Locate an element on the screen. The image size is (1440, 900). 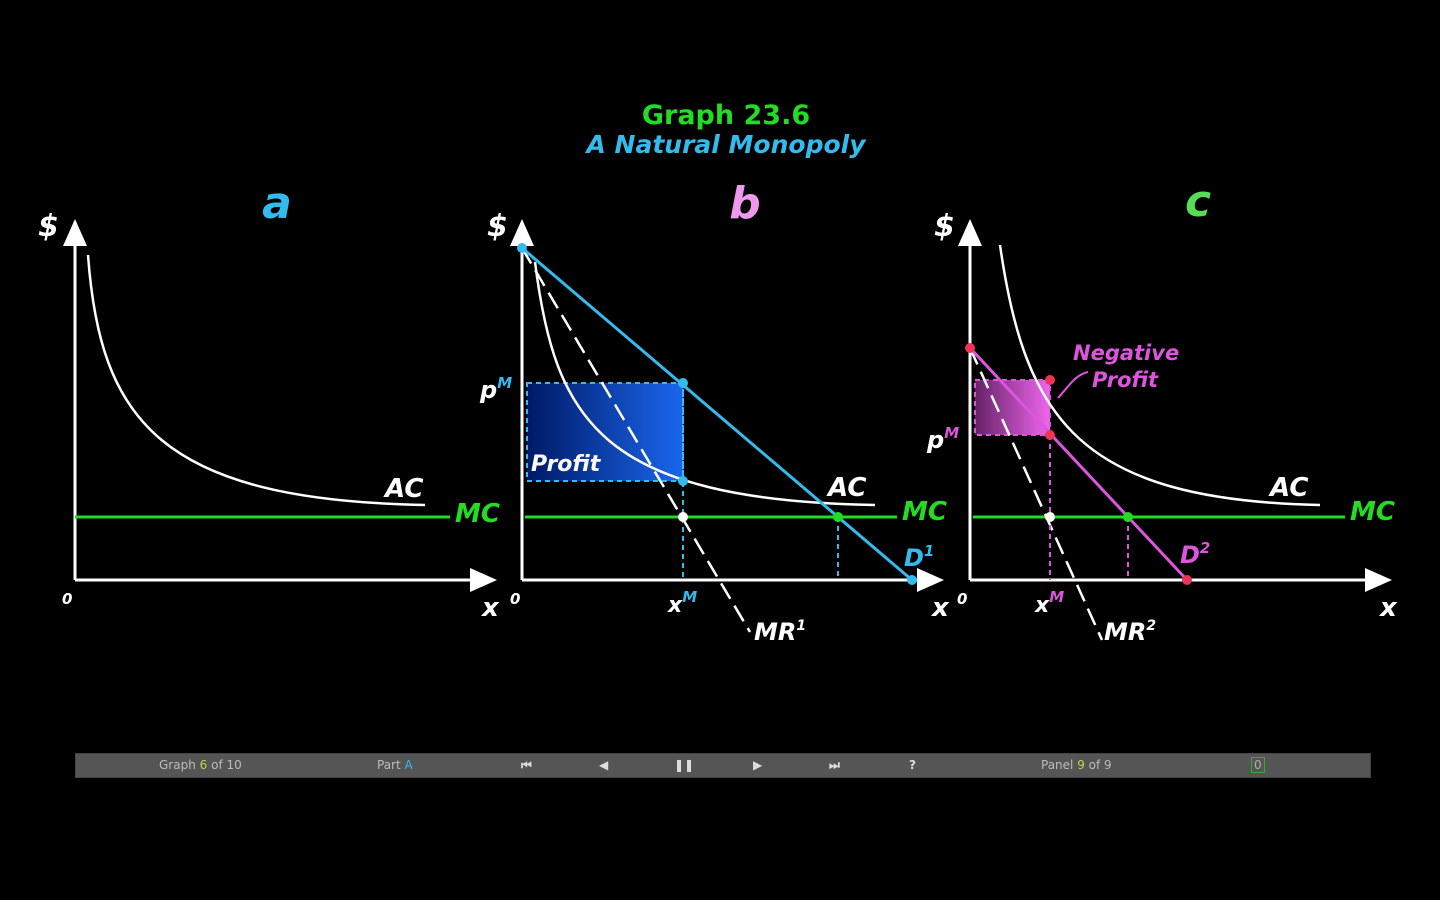
pause-button: ❚❚ is located at coordinates (684, 765).